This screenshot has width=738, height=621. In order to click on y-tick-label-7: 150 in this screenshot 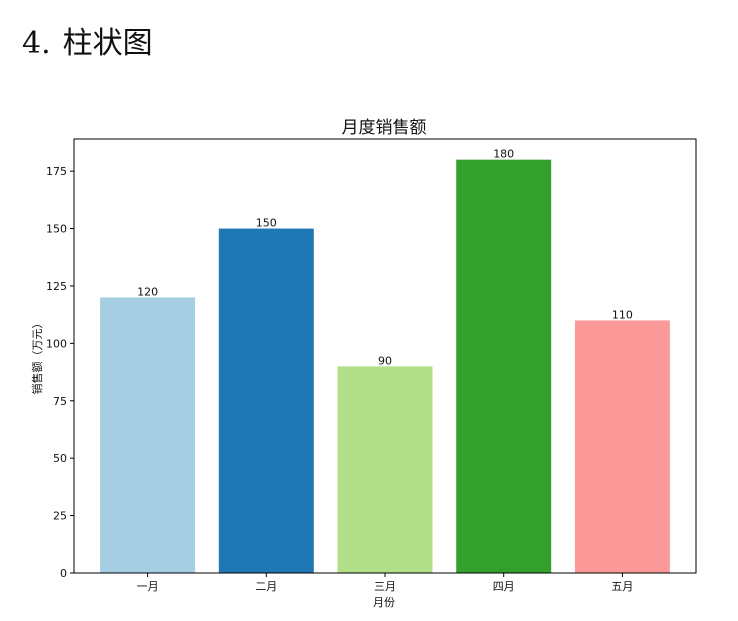, I will do `click(56, 229)`.